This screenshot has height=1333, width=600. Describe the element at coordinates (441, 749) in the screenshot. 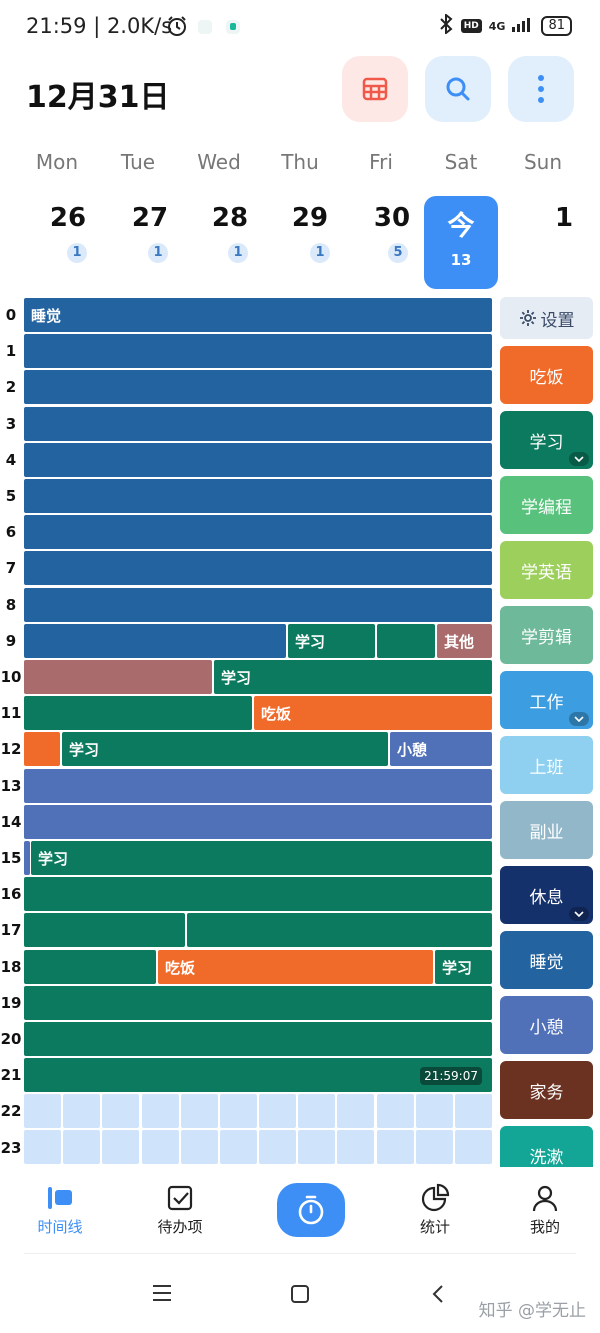

I see `activity-block-rest: 小憩` at that location.